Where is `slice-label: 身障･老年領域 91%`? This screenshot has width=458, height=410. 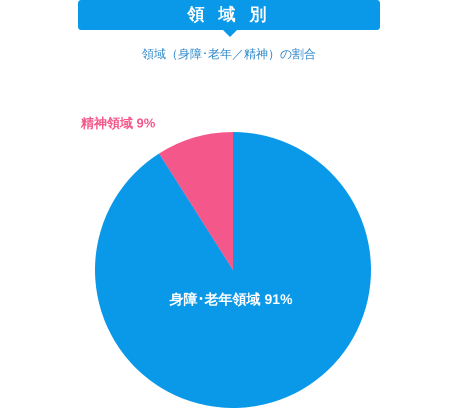
slice-label: 身障･老年領域 91% is located at coordinates (231, 299).